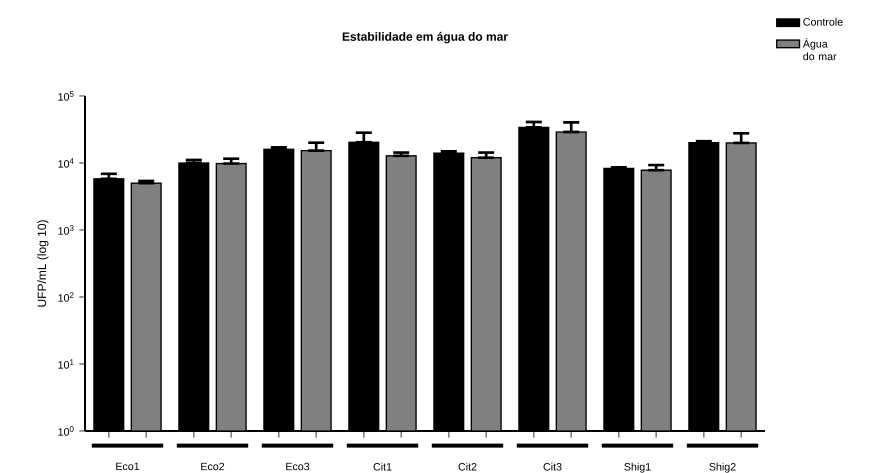 This screenshot has height=473, width=872. Describe the element at coordinates (66, 96) in the screenshot. I see `y-tick-label: 10$^{5}$` at that location.